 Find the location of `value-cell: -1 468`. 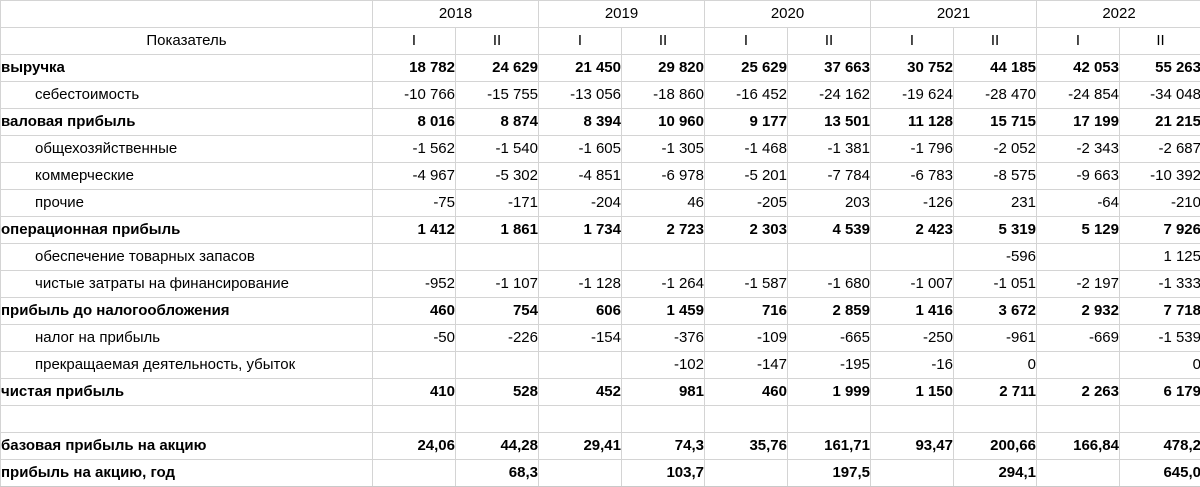

value-cell: -1 468 is located at coordinates (746, 149).